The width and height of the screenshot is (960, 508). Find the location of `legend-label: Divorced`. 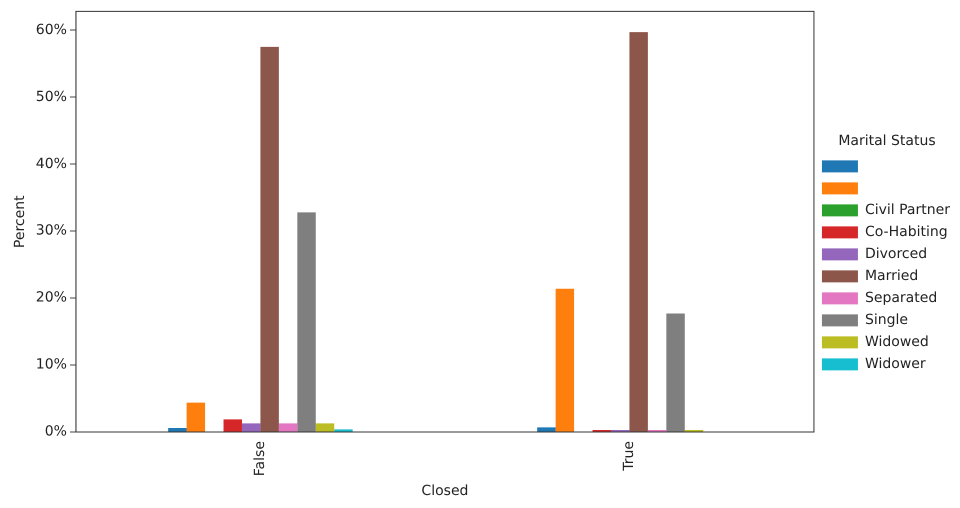

legend-label: Divorced is located at coordinates (896, 254).